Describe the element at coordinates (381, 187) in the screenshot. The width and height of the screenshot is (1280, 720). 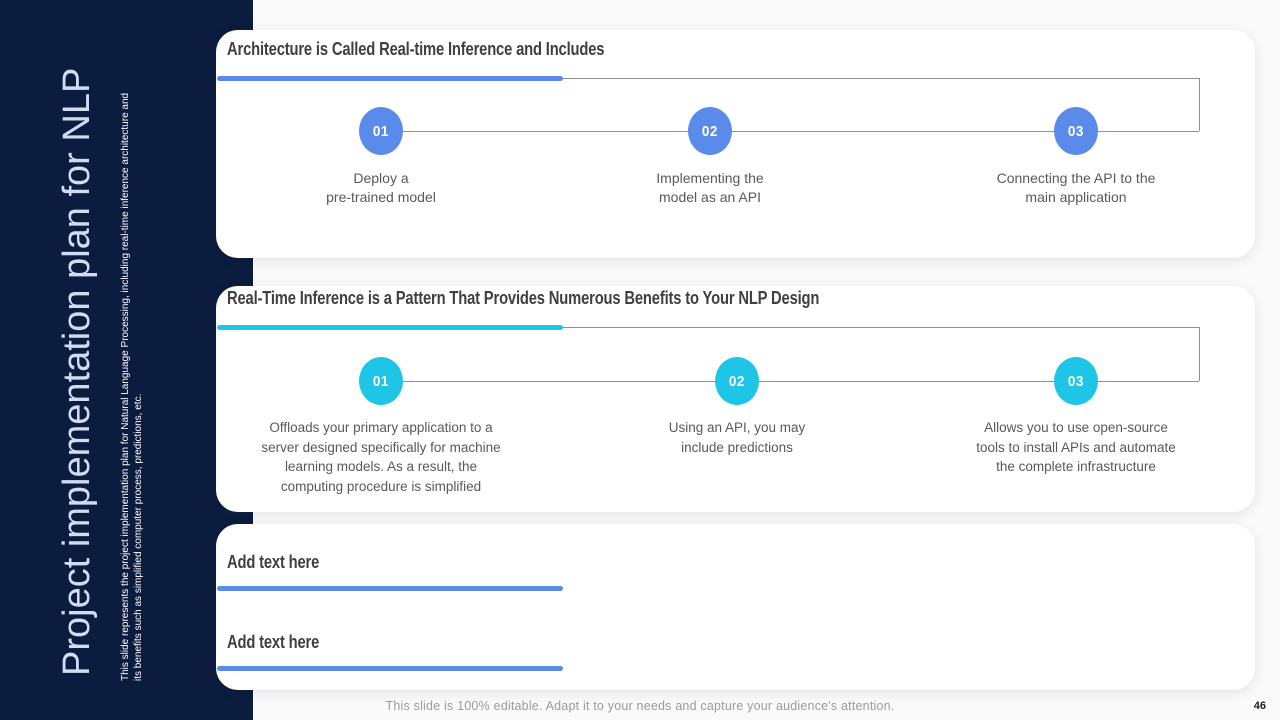
I see `step-1-label: Deploy a pre-trained model` at that location.